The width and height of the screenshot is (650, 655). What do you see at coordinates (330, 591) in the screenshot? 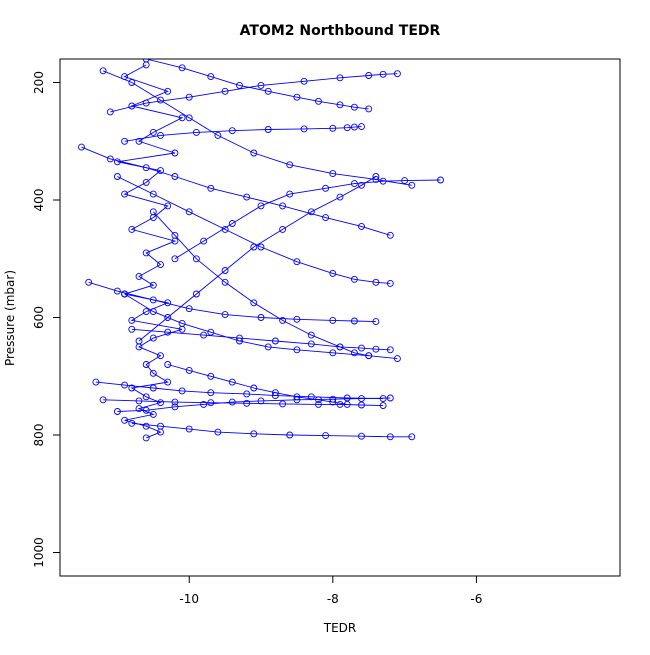
I see `x-axis: -10 -8 -6` at bounding box center [330, 591].